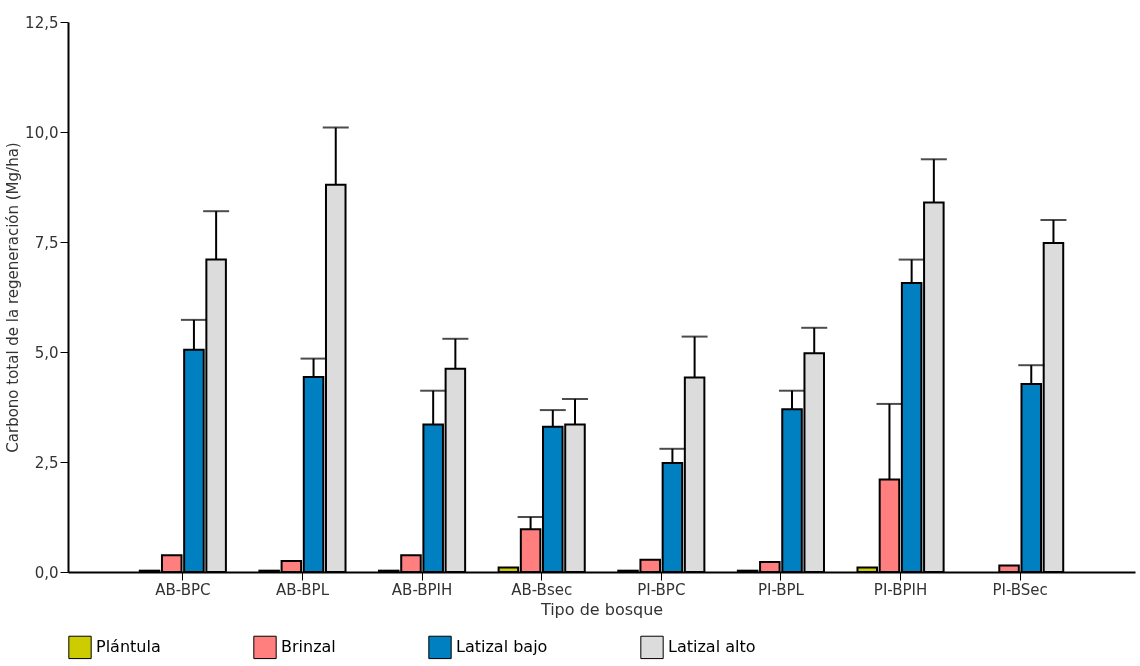 The height and width of the screenshot is (666, 1140). Describe the element at coordinates (46, 242) in the screenshot. I see `y-tick-label: 7,5` at that location.